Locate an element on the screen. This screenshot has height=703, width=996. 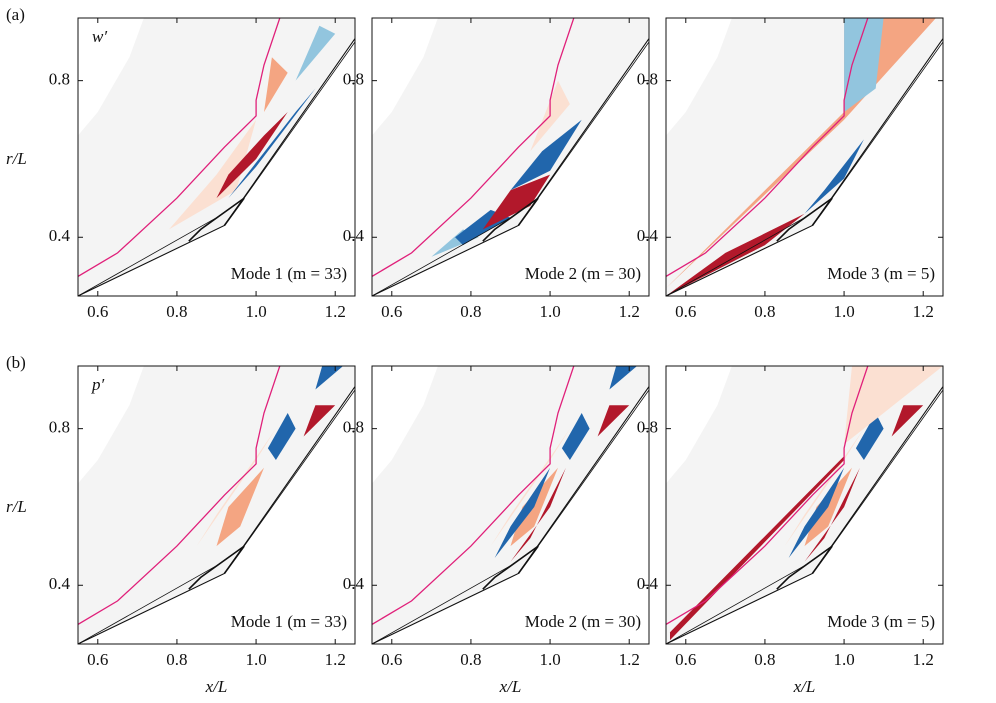
panel-label: (b) is located at coordinates (16, 362).